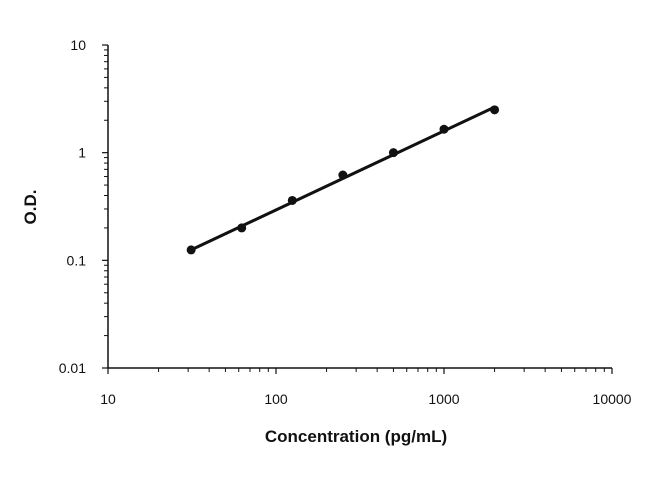 The height and width of the screenshot is (494, 650). I want to click on x-tick-label: 1000, so click(443, 399).